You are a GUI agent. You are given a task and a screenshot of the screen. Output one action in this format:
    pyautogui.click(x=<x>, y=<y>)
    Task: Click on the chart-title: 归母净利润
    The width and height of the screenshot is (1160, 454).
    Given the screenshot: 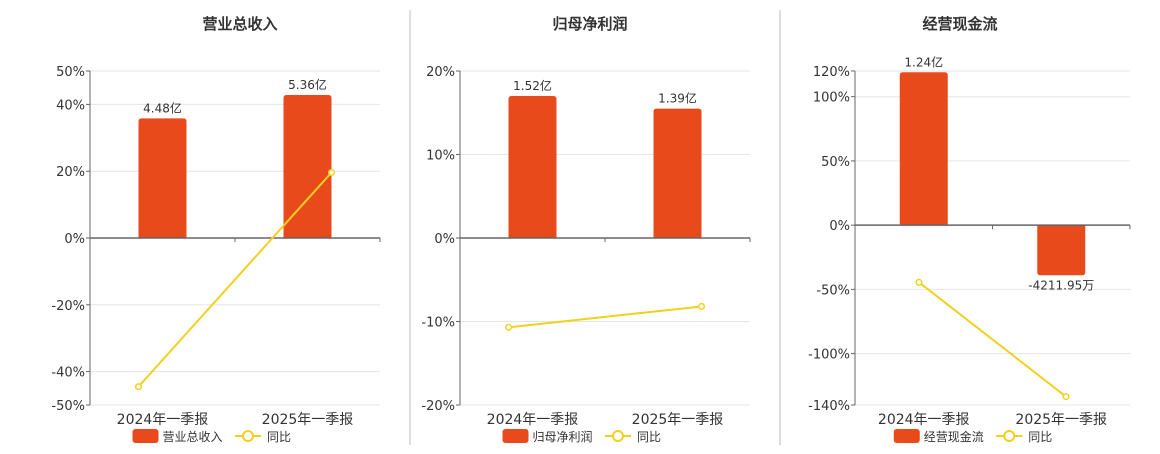 What is the action you would take?
    pyautogui.click(x=589, y=24)
    